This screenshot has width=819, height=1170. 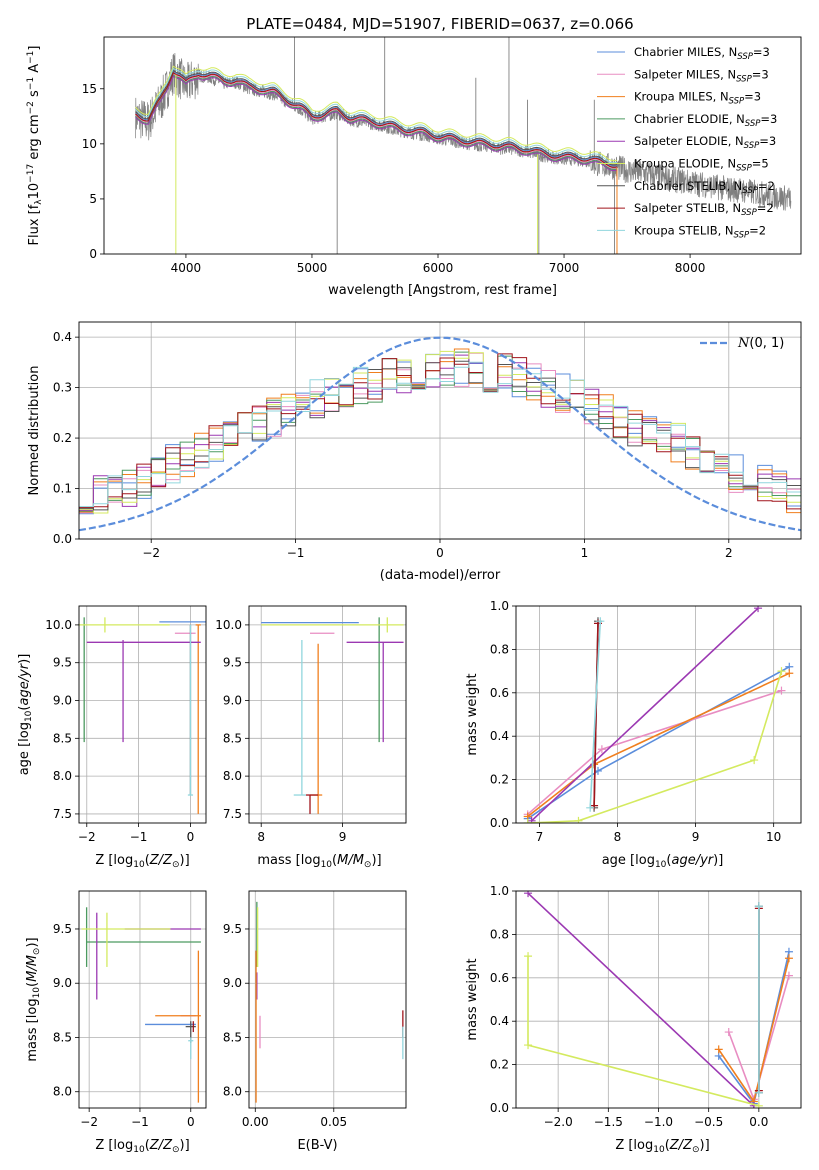 I want to click on y-tick-label: 15, so click(x=89, y=89).